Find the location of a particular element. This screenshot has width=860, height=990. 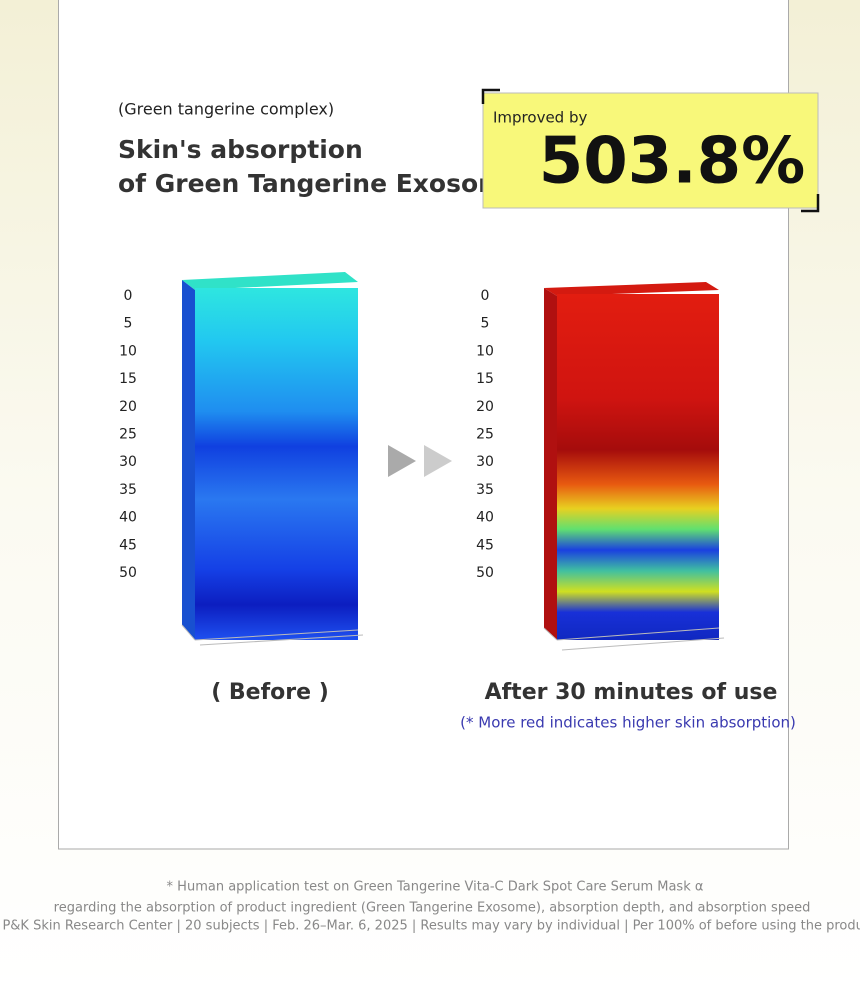

badge is located at coordinates (650, 150).